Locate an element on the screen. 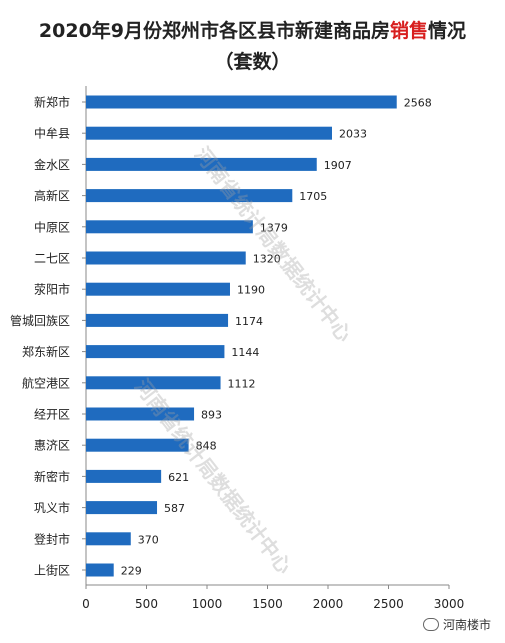 Image resolution: width=505 pixels, height=643 pixels. y-tick-label: 郑东新区 is located at coordinates (46, 351).